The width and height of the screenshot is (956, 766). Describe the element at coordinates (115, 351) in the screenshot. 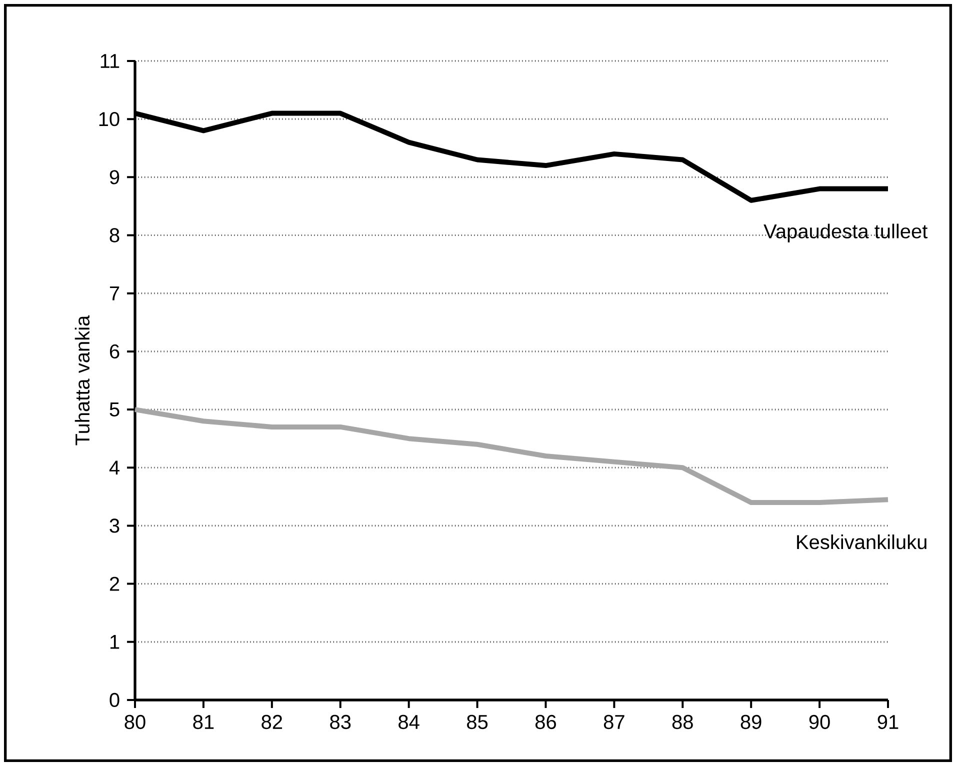

I see `y-tick-label: 6` at that location.